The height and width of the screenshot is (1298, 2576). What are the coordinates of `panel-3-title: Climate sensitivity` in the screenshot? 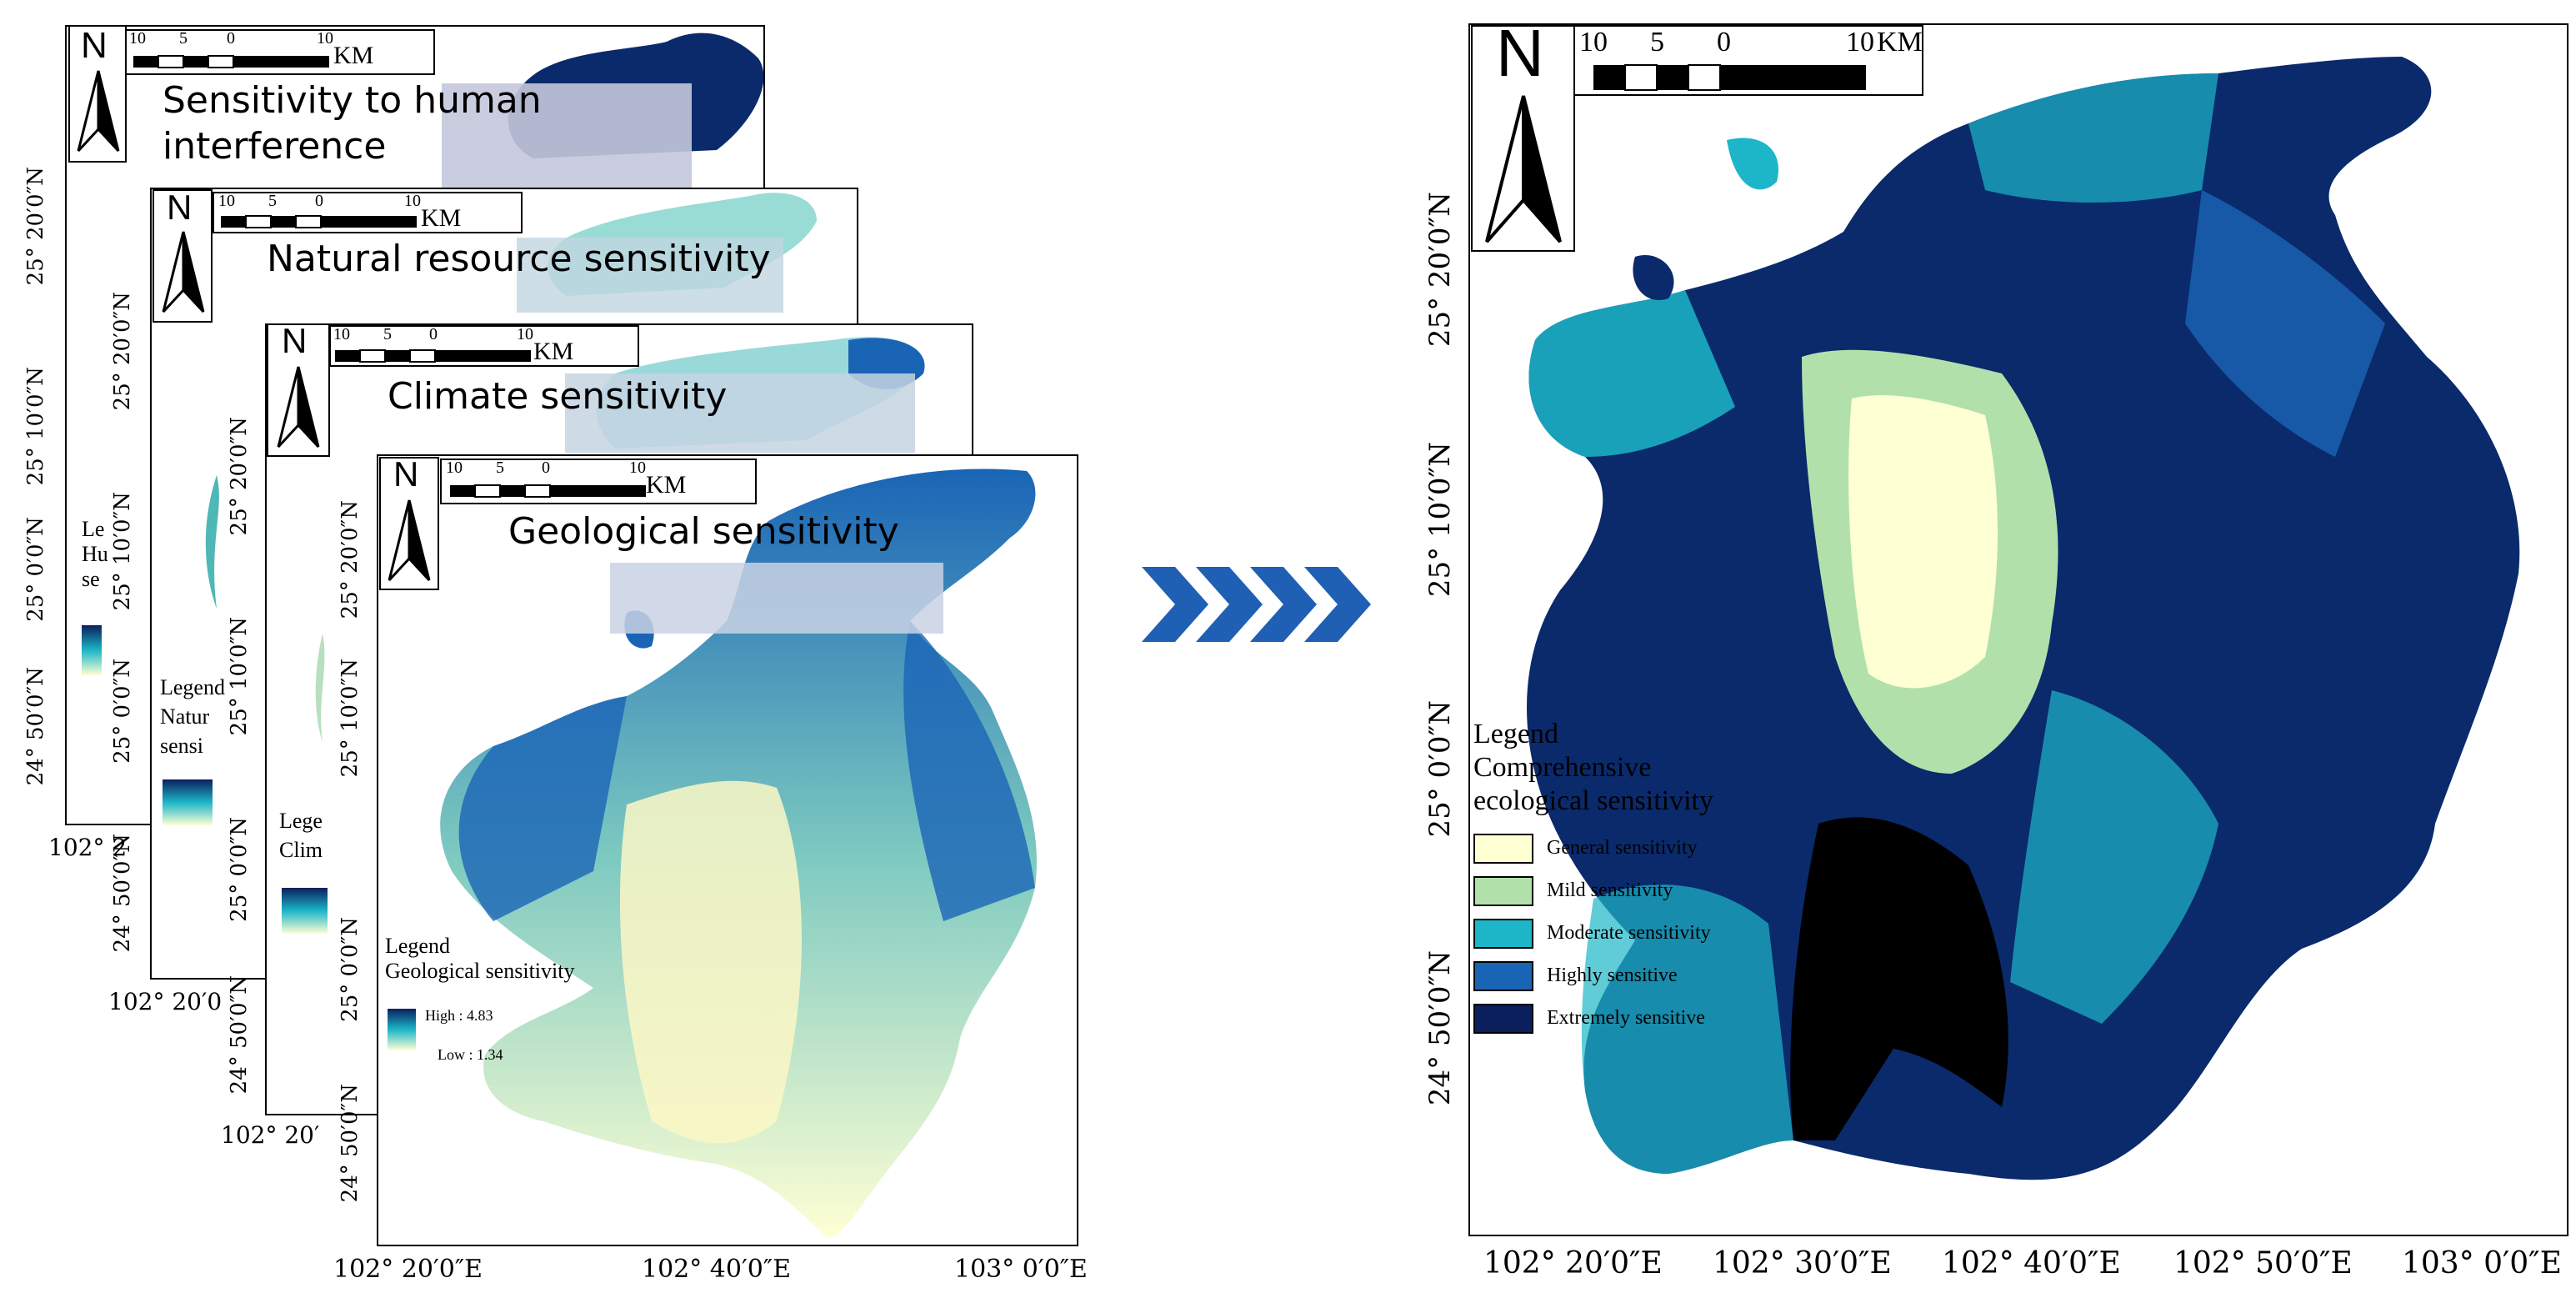 It's located at (558, 396).